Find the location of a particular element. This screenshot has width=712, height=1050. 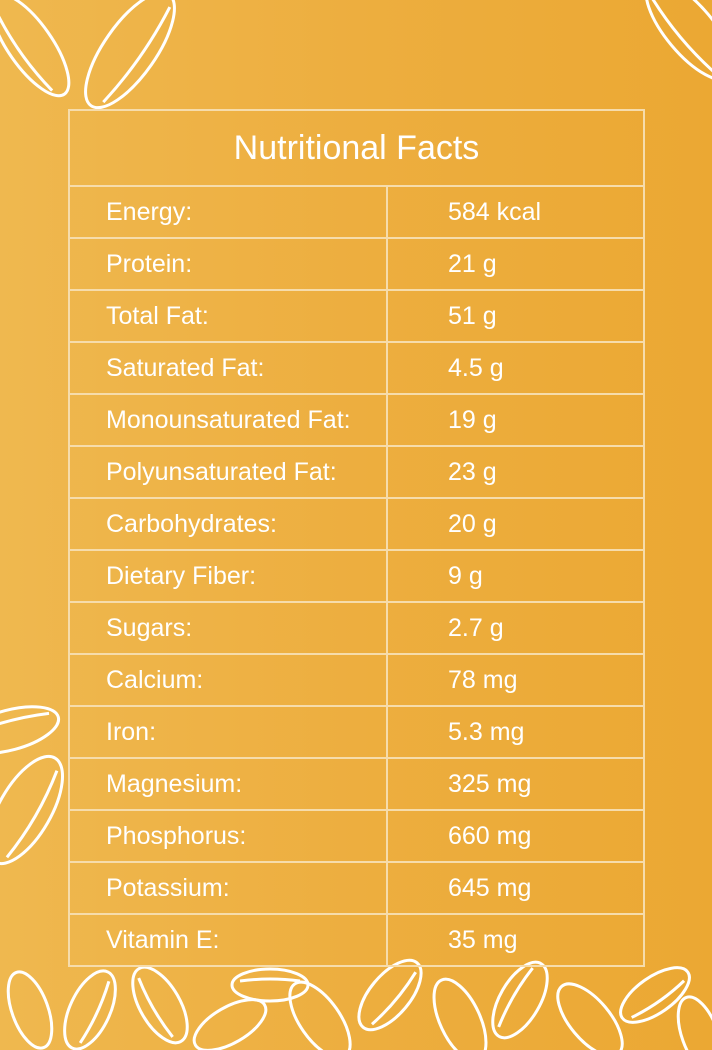

nutrient-row: Polyunsaturated Fat: 23 g is located at coordinates (356, 472).